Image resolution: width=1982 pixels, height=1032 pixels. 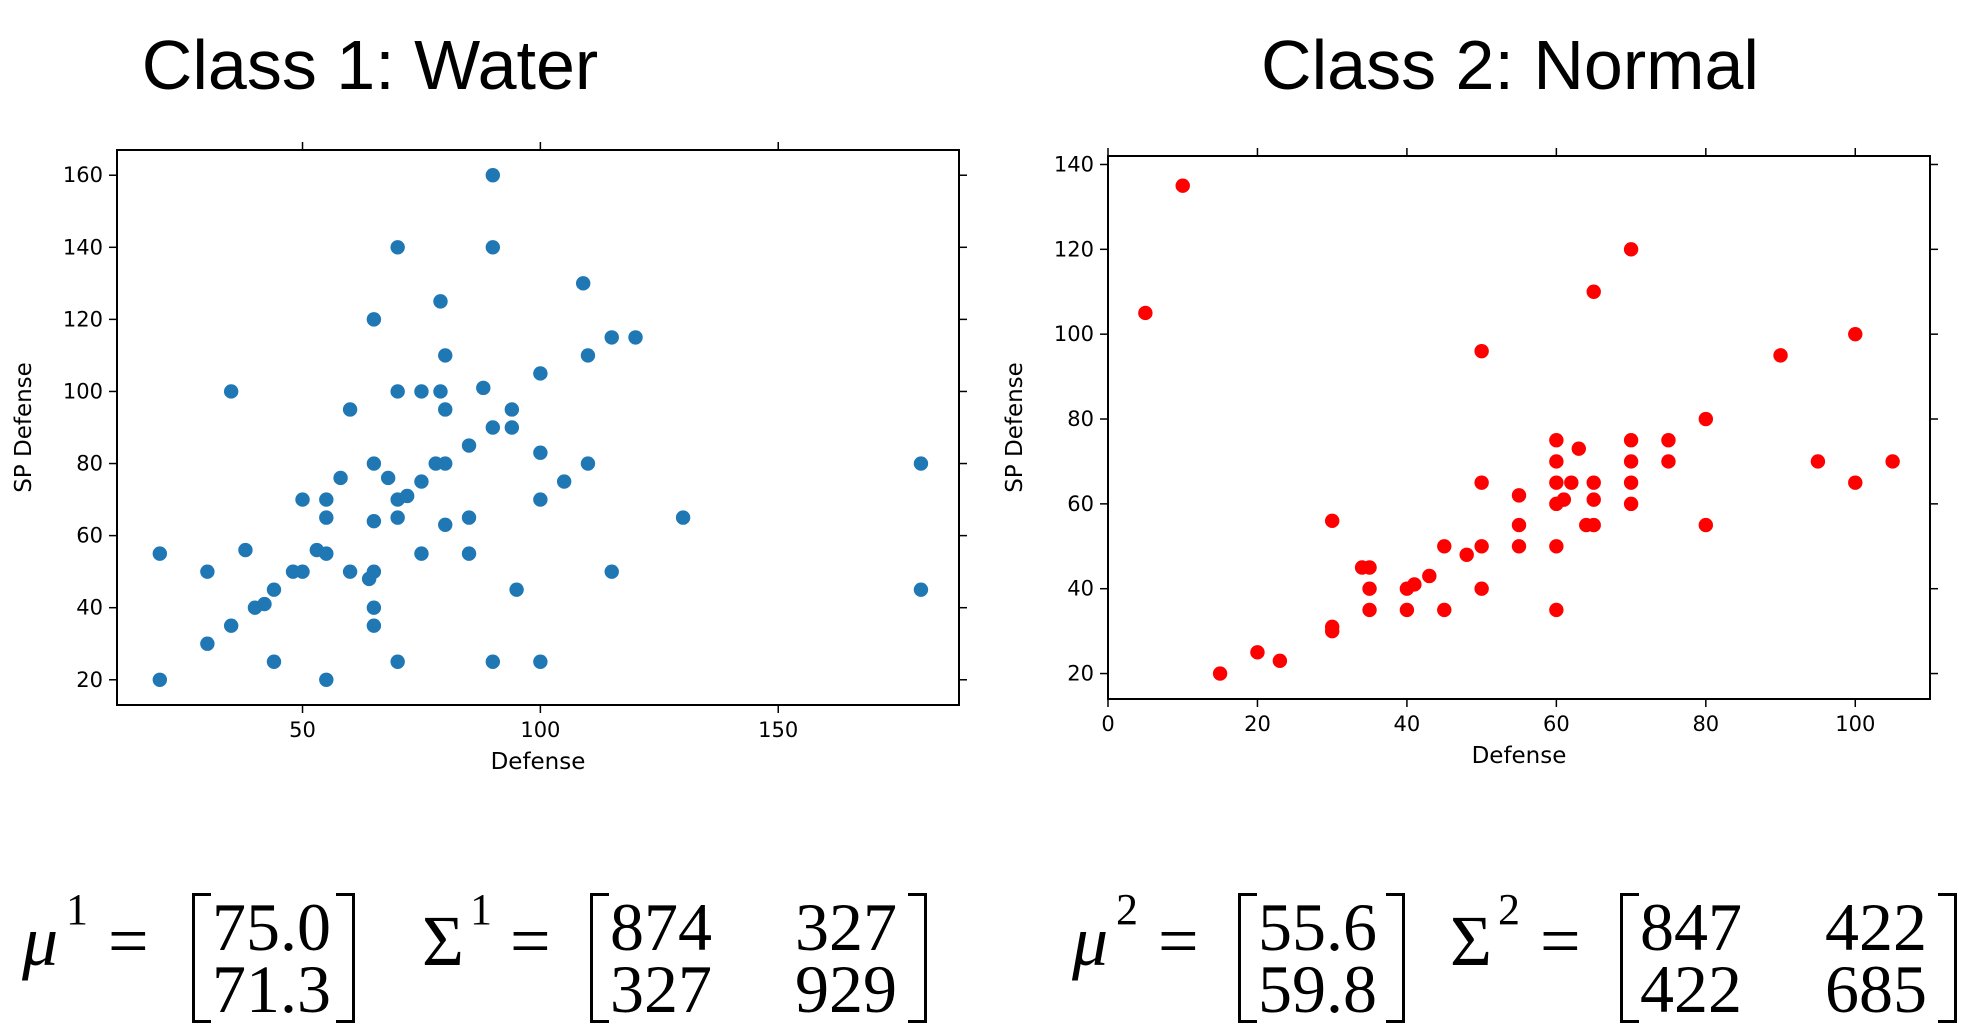 What do you see at coordinates (1015, 427) in the screenshot?
I see `y-axis-label: SP Defense` at bounding box center [1015, 427].